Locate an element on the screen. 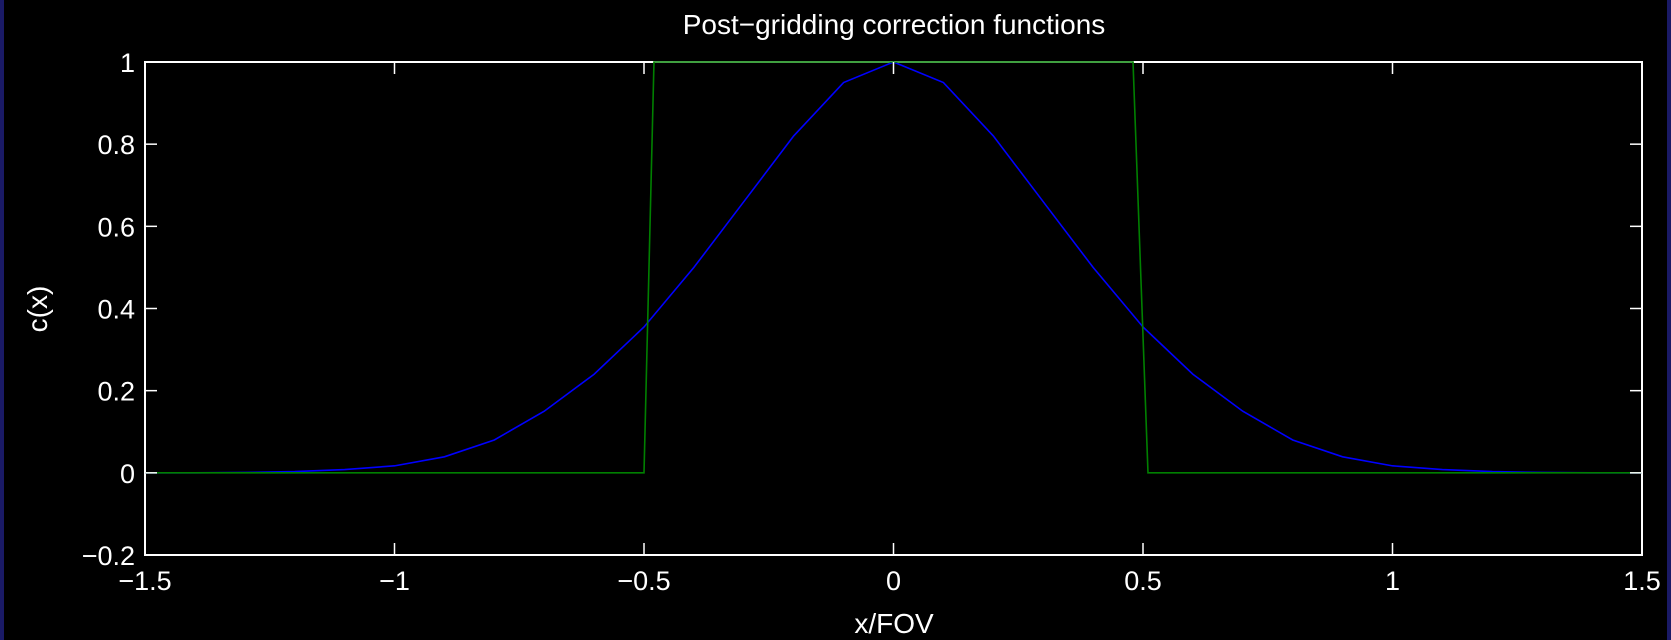  y-tick-label-6: 1 is located at coordinates (127, 63).